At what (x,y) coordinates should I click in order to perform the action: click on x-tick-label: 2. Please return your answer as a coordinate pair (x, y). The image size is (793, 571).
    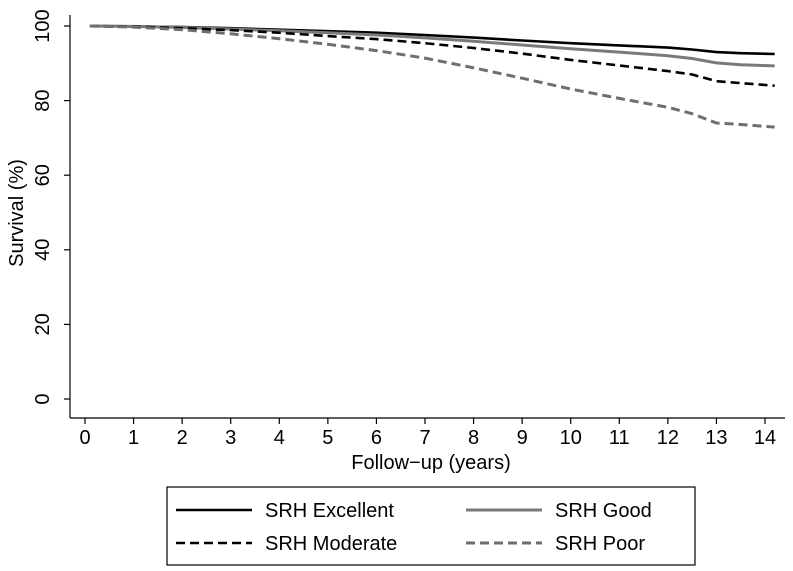
    Looking at the image, I should click on (182, 438).